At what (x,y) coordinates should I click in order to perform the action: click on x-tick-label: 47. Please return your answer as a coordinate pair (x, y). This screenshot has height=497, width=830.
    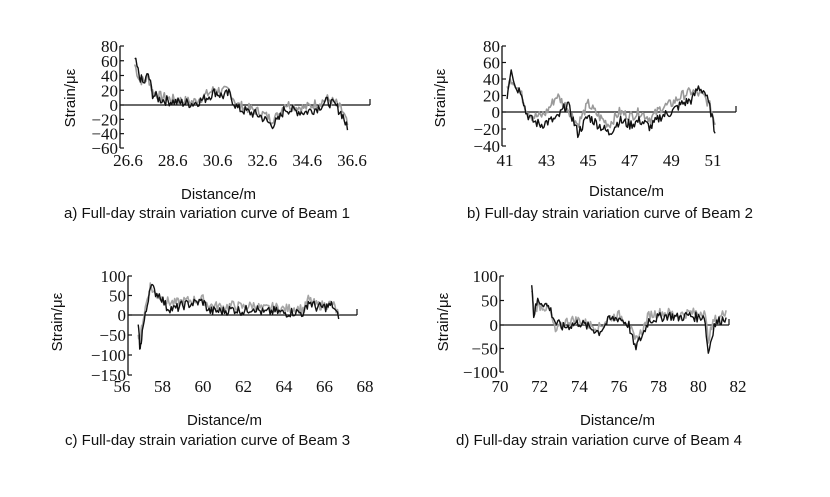
    Looking at the image, I should click on (630, 160).